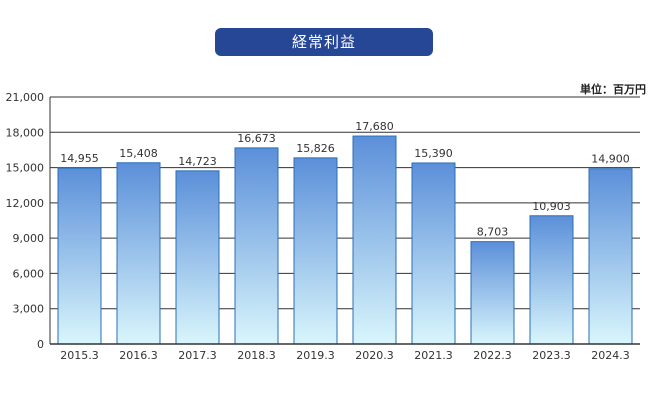 The width and height of the screenshot is (650, 400). What do you see at coordinates (197, 355) in the screenshot?
I see `x-tick-label: 2017.3` at bounding box center [197, 355].